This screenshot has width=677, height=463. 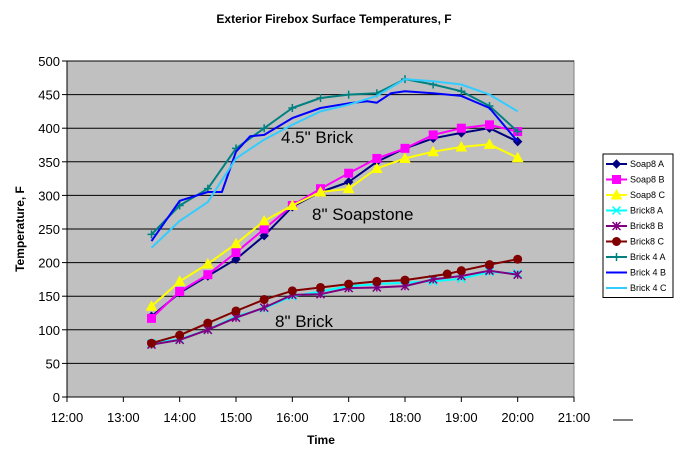 What do you see at coordinates (333, 19) in the screenshot?
I see `chart-title: Exterior Firebox Surface Temperatures, F` at bounding box center [333, 19].